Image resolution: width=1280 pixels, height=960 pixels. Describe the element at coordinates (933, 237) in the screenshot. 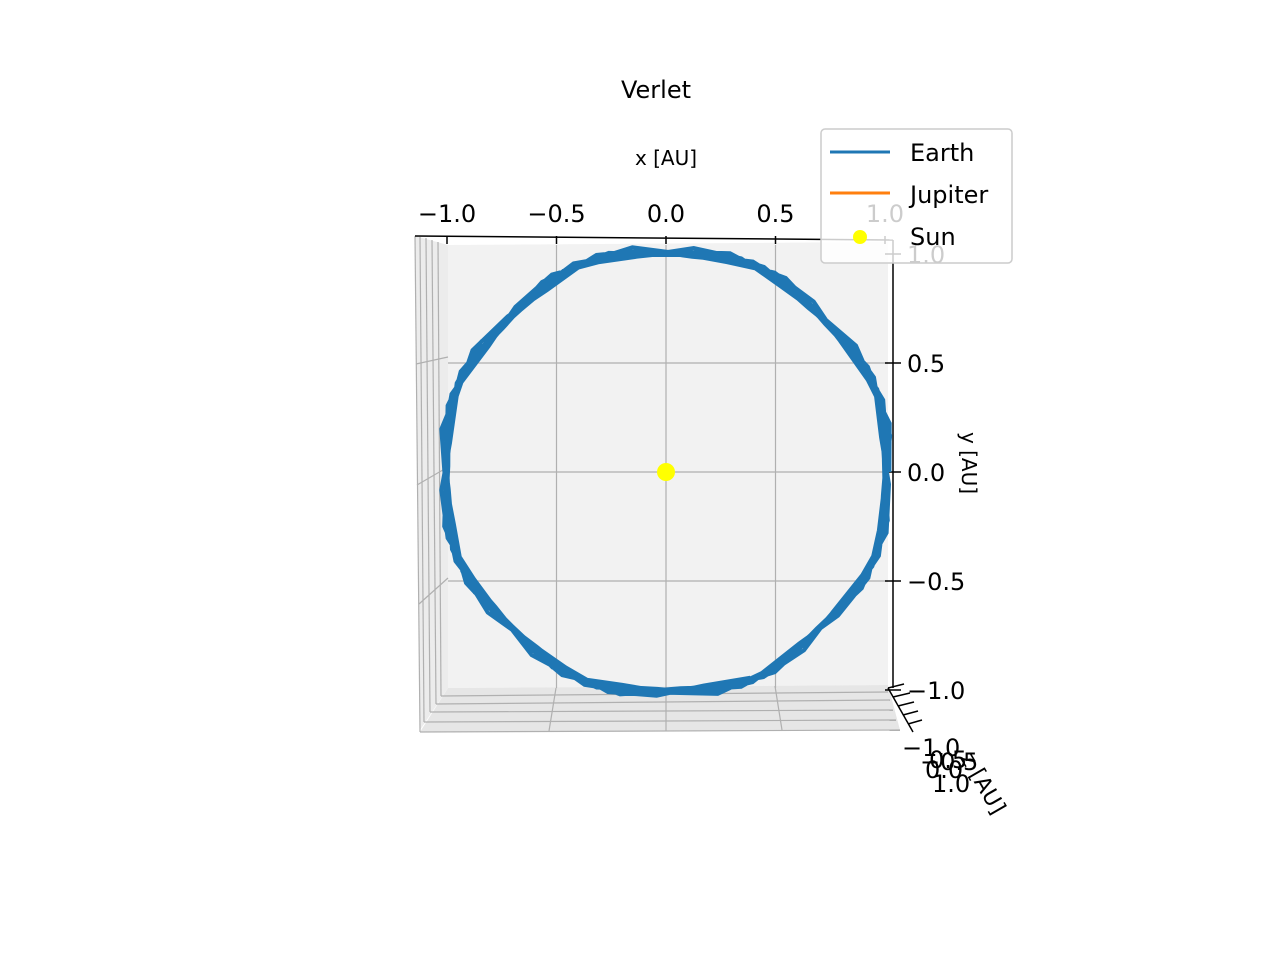

I see `legend-sun-label: Sun` at that location.